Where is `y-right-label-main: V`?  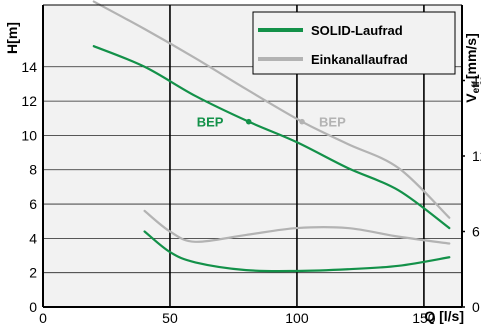 y-right-label-main: V is located at coordinates (471, 98).